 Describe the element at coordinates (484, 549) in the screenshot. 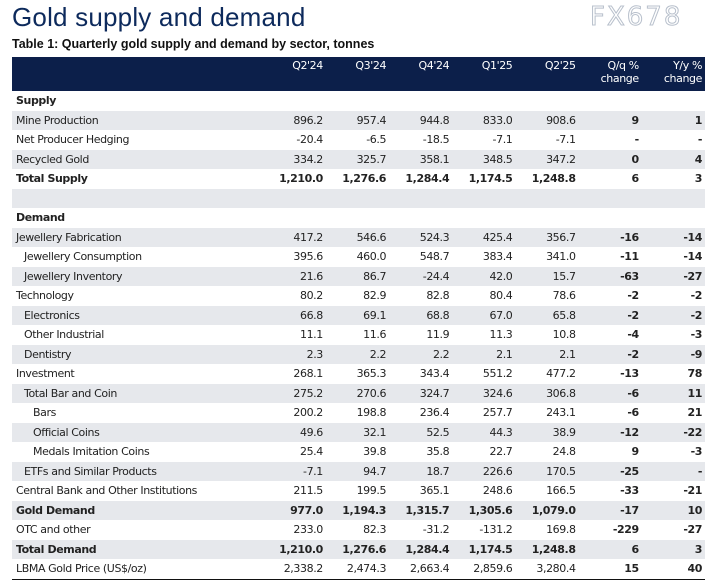

I see `value-cell: 1,174.5` at that location.